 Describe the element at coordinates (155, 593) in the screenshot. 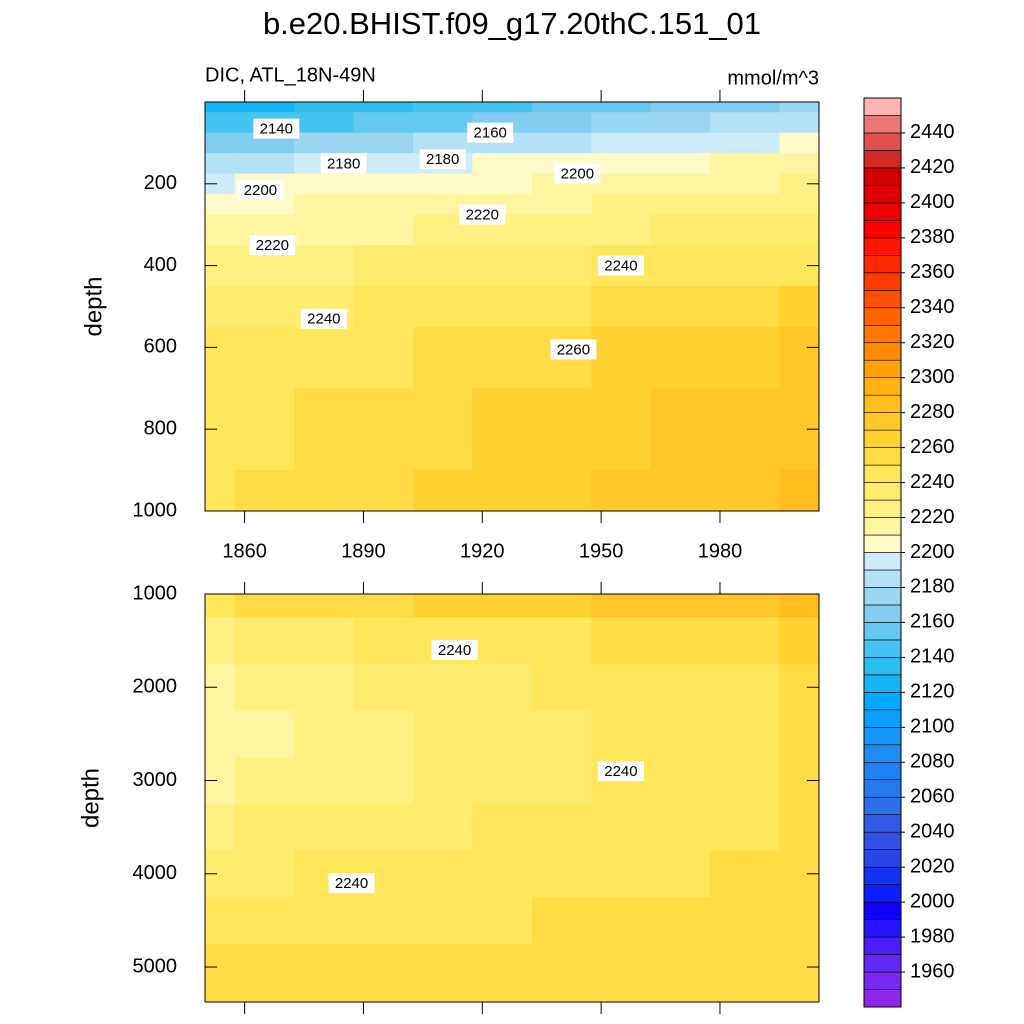

I see `y-tick-label: 1000` at that location.